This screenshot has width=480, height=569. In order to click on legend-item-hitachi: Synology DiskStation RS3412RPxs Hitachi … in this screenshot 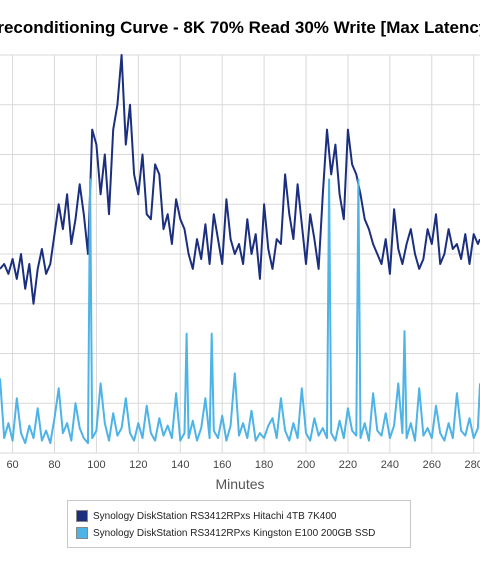, I will do `click(206, 517)`.